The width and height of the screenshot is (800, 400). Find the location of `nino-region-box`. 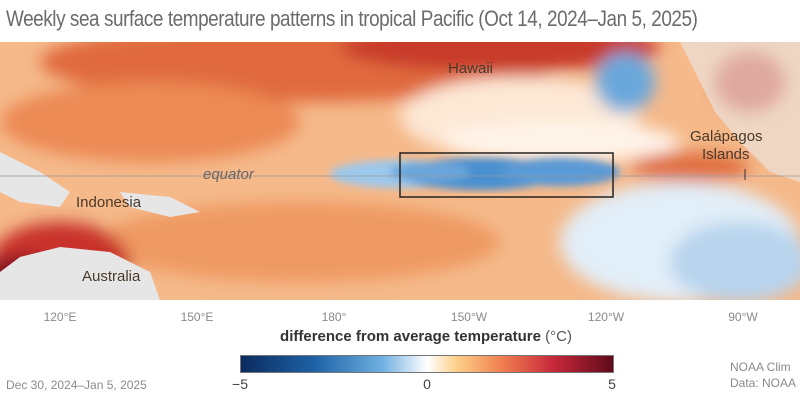

nino-region-box is located at coordinates (506, 175).